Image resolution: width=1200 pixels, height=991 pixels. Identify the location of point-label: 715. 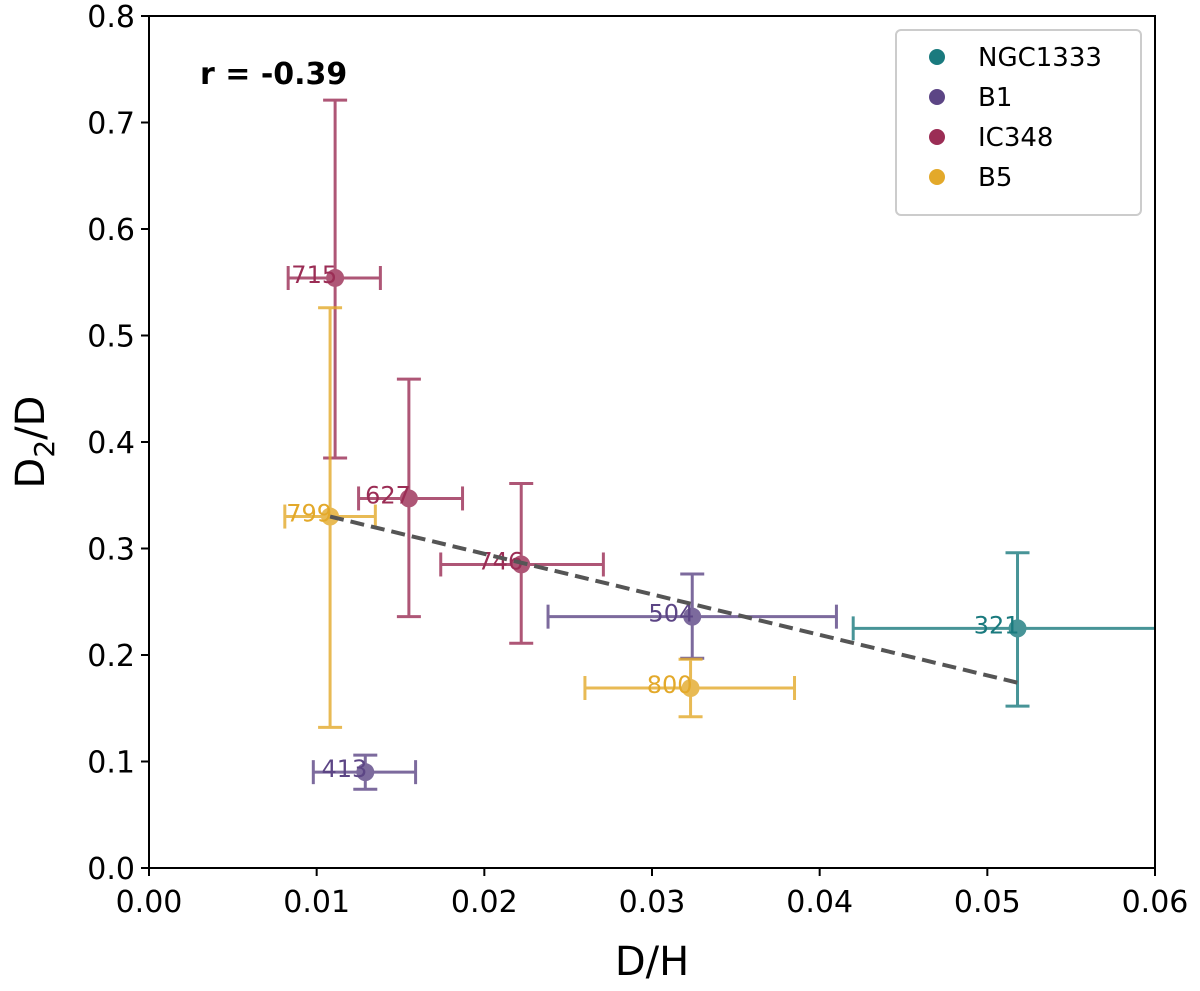
(314, 275).